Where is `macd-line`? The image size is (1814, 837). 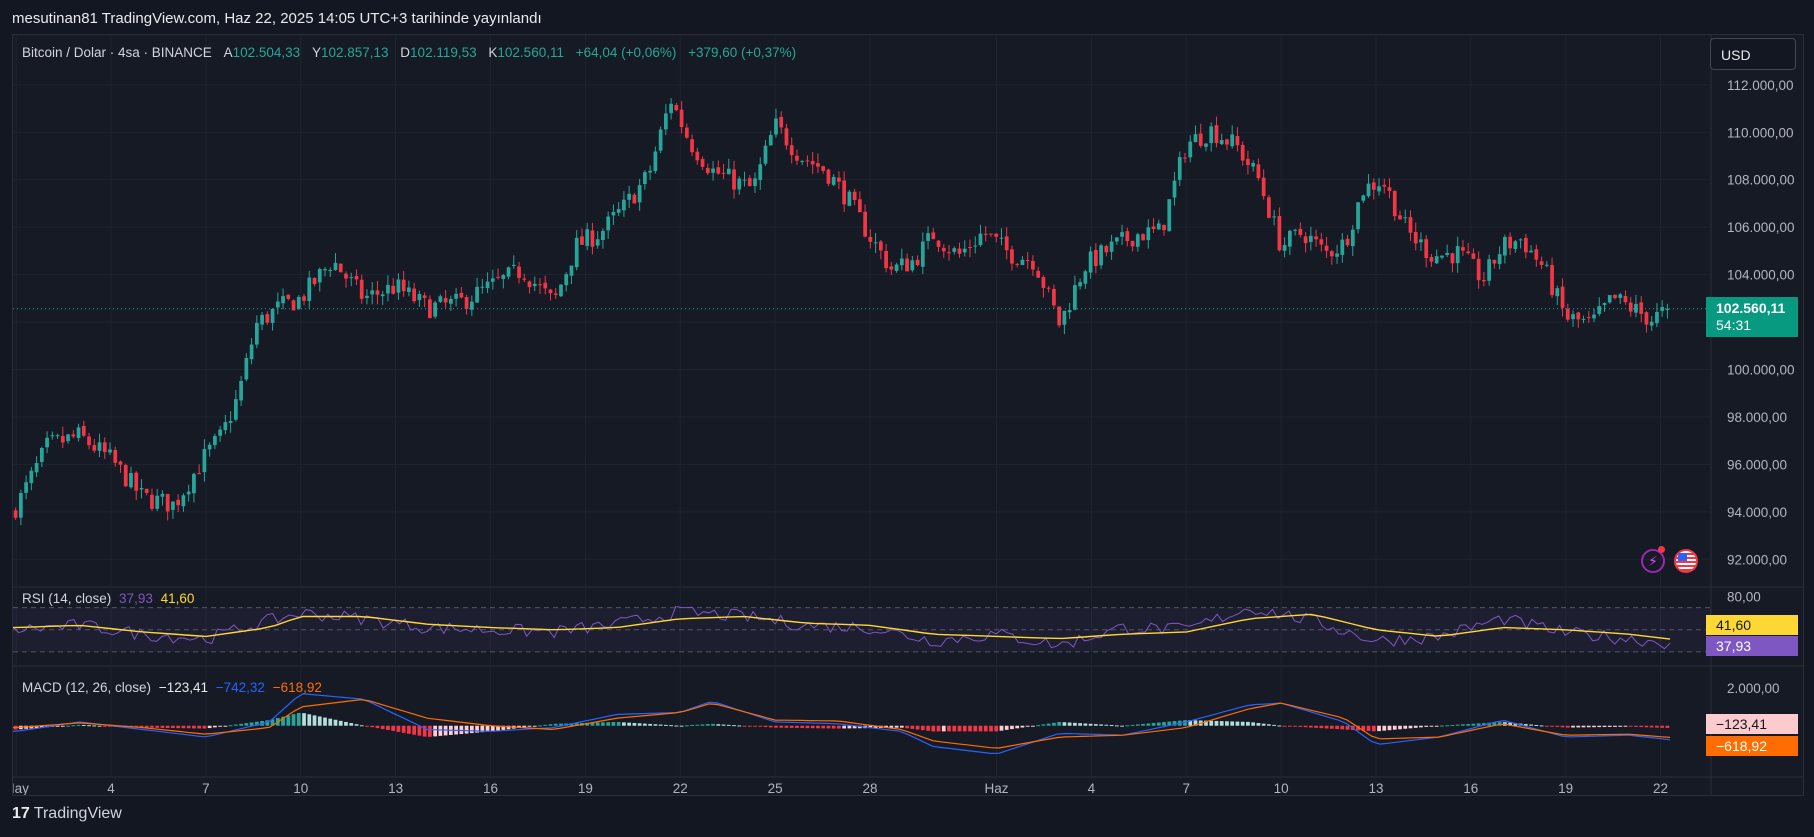 macd-line is located at coordinates (842, 724).